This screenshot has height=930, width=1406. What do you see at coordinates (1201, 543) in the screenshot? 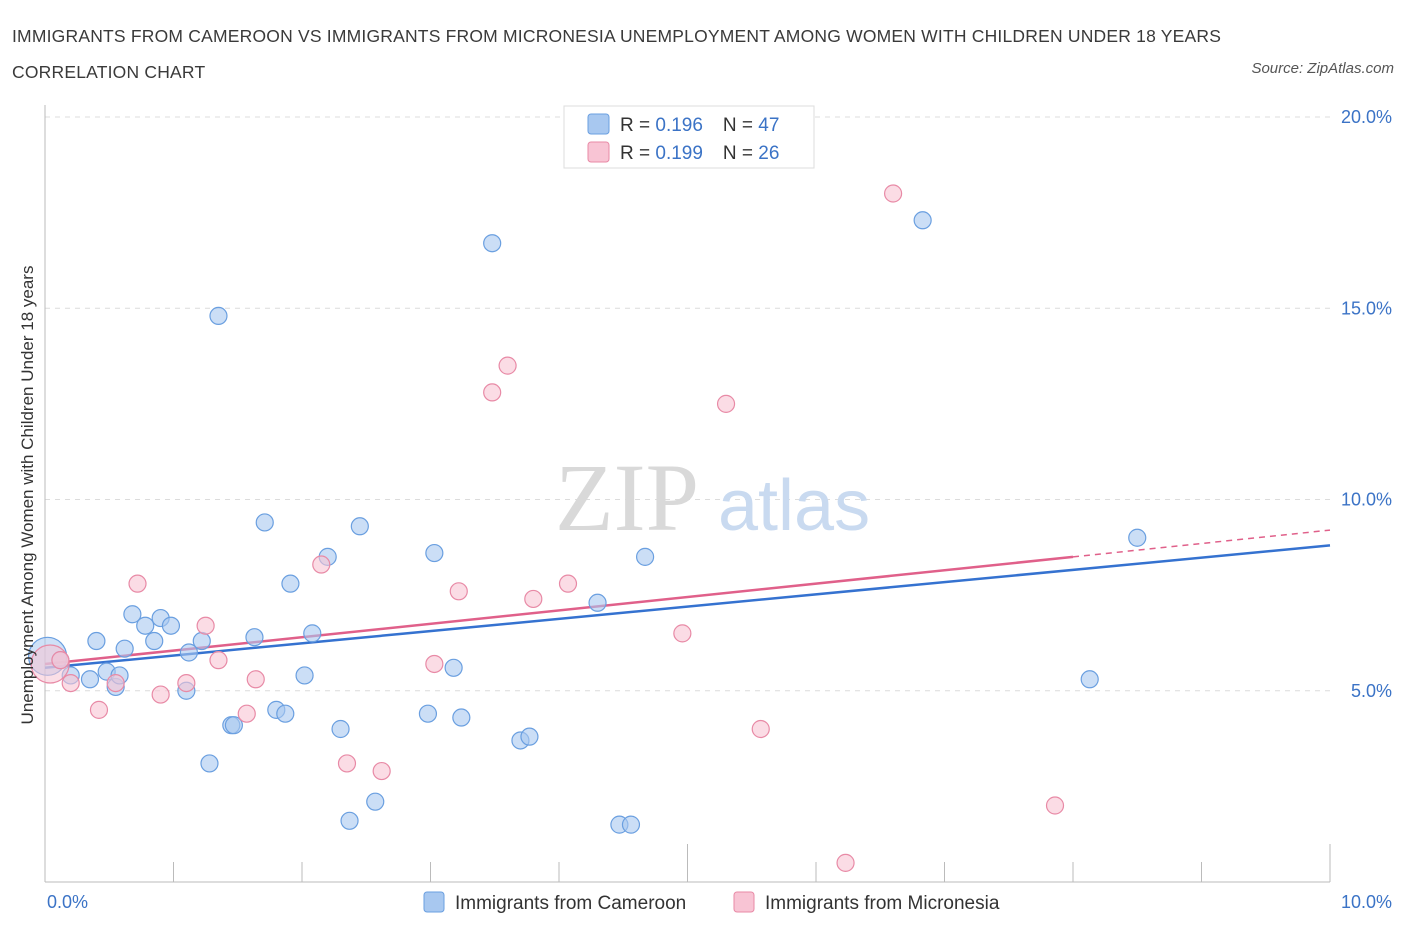
I see `trend-extension-series1` at bounding box center [1201, 543].